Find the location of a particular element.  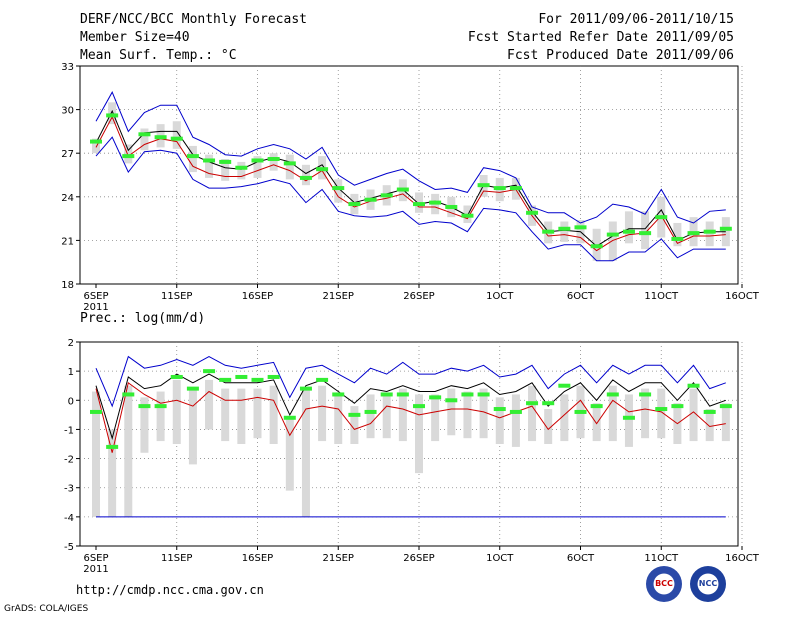

bcc-logo: BCC is located at coordinates (664, 584).